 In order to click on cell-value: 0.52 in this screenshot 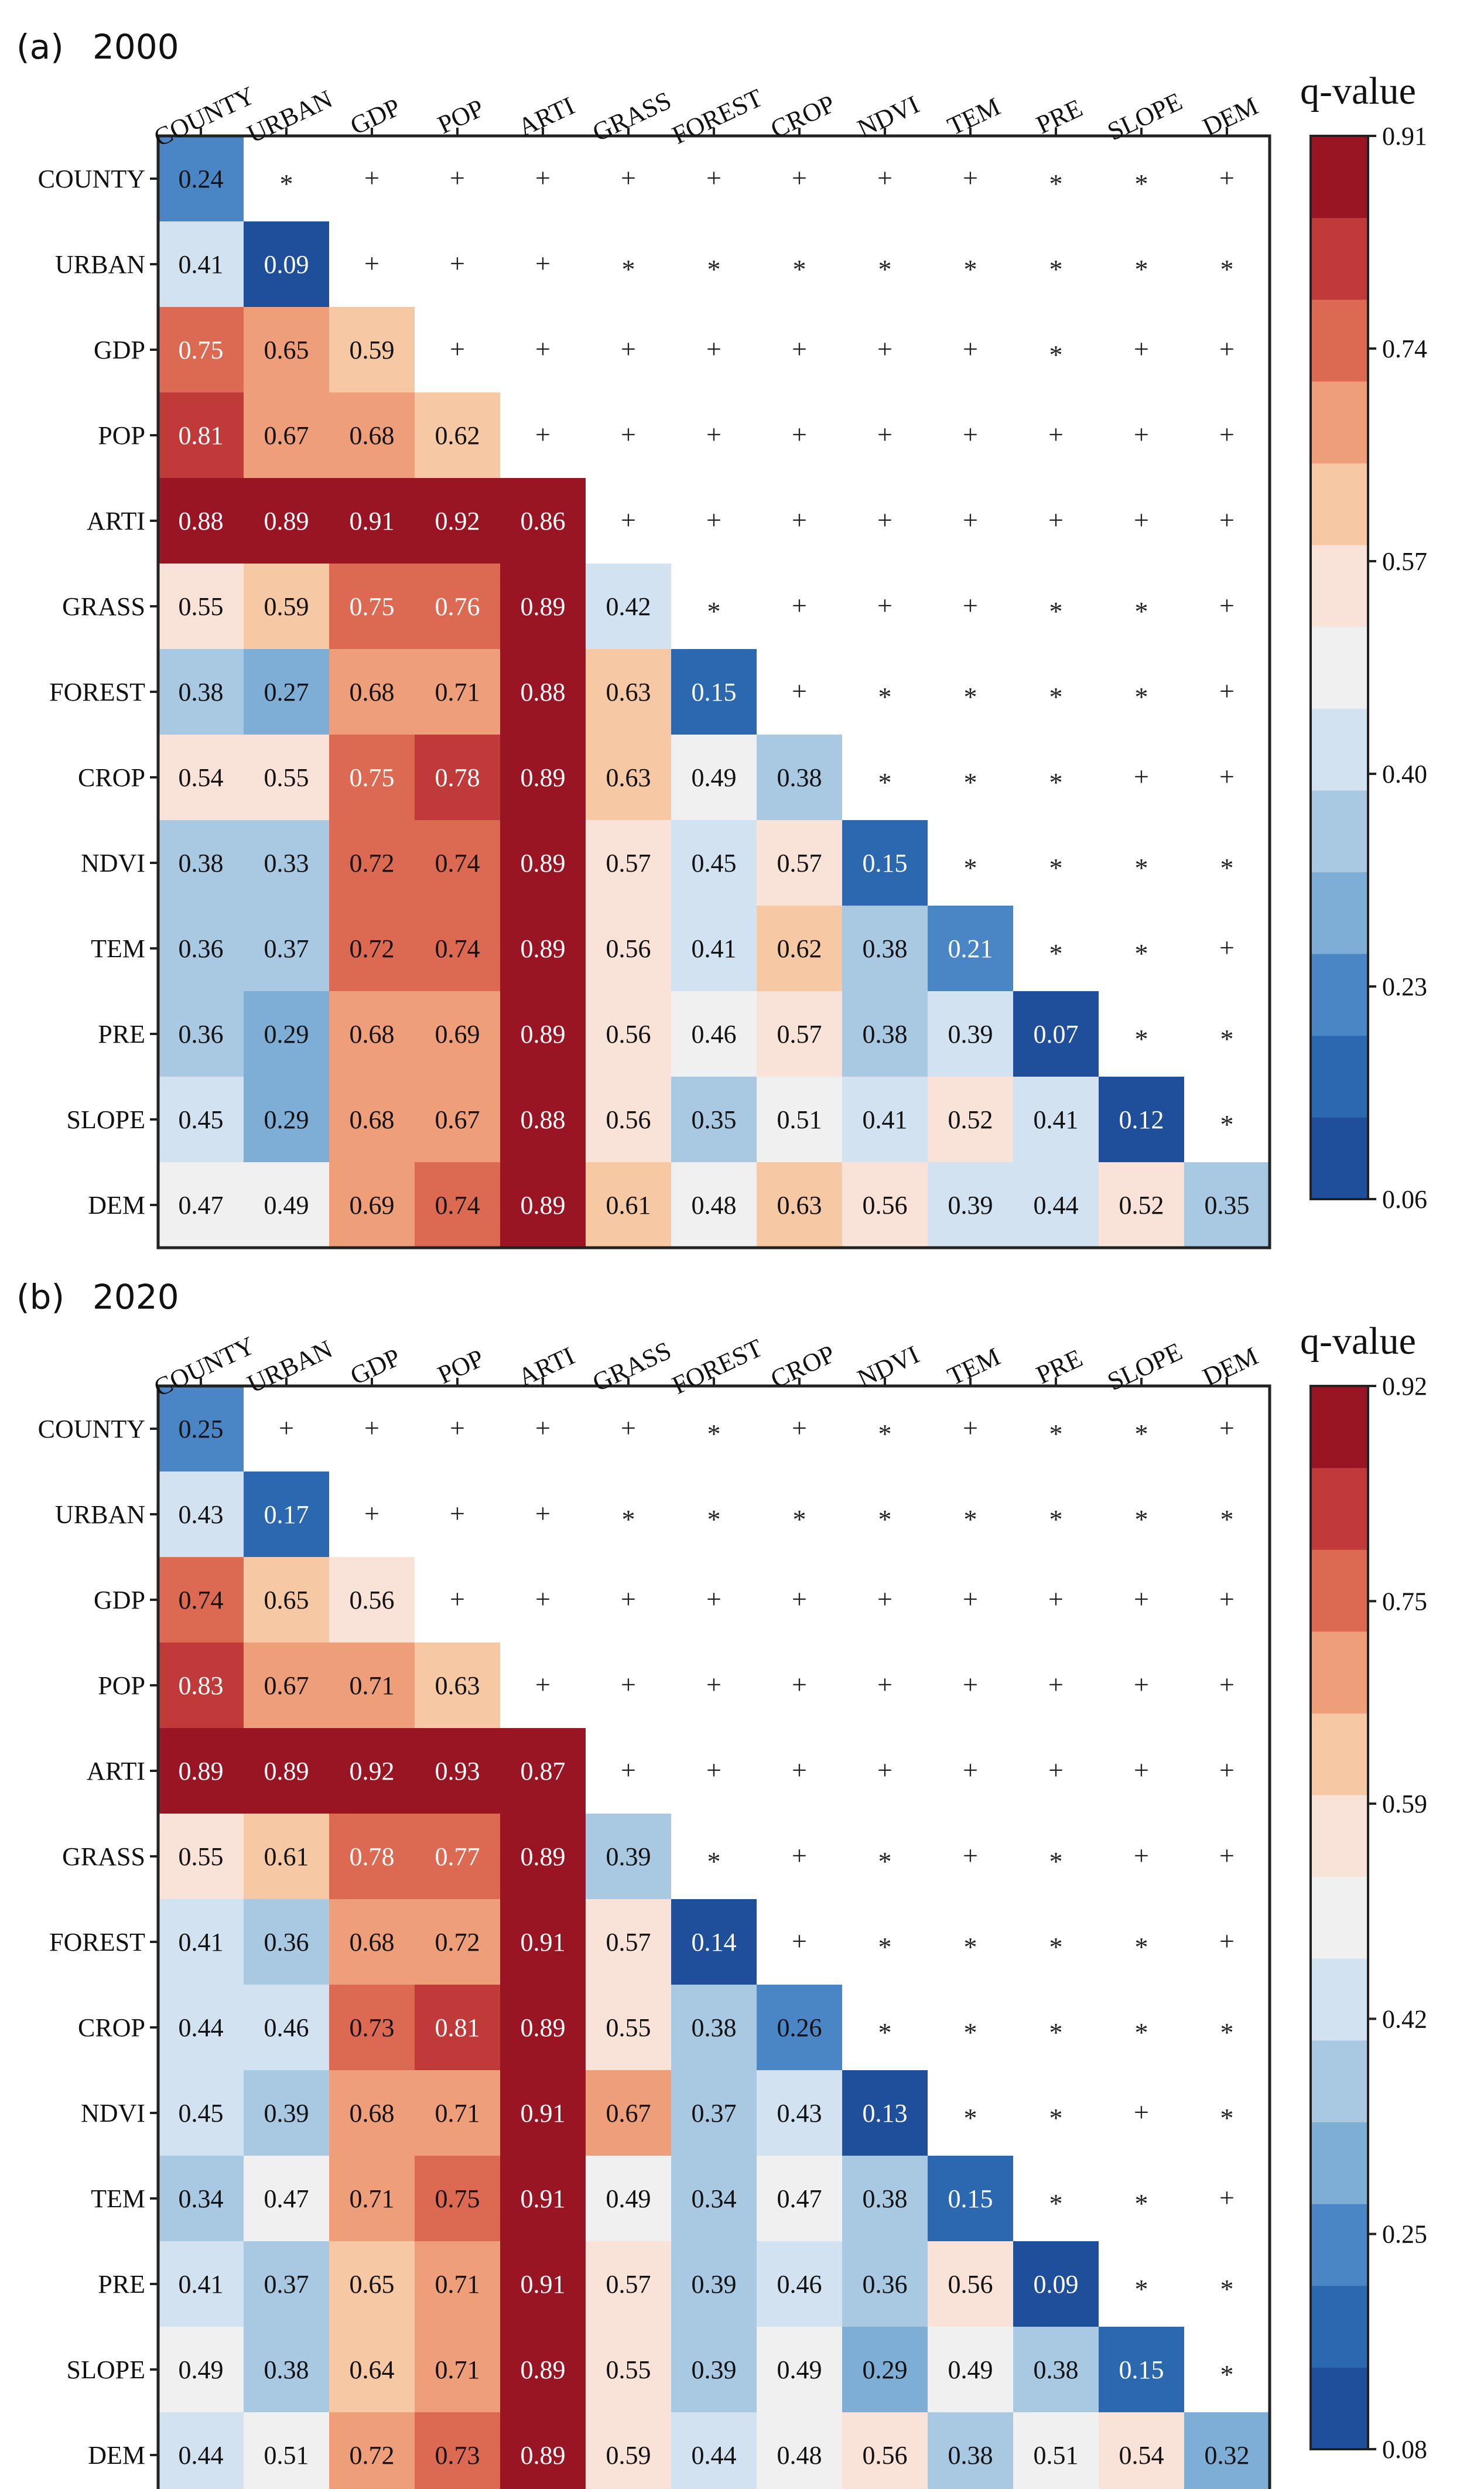, I will do `click(1141, 1205)`.